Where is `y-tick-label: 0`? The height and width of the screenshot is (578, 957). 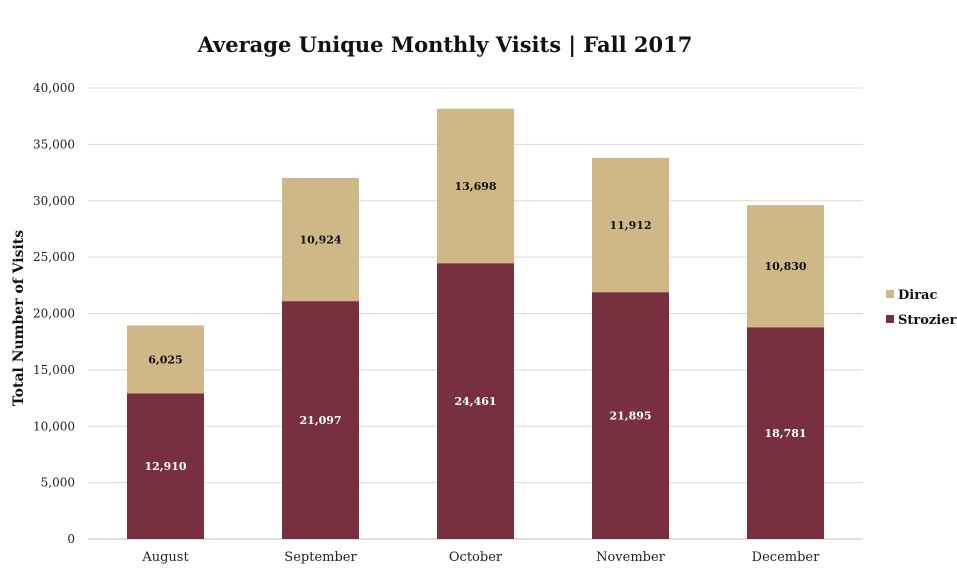 y-tick-label: 0 is located at coordinates (71, 539).